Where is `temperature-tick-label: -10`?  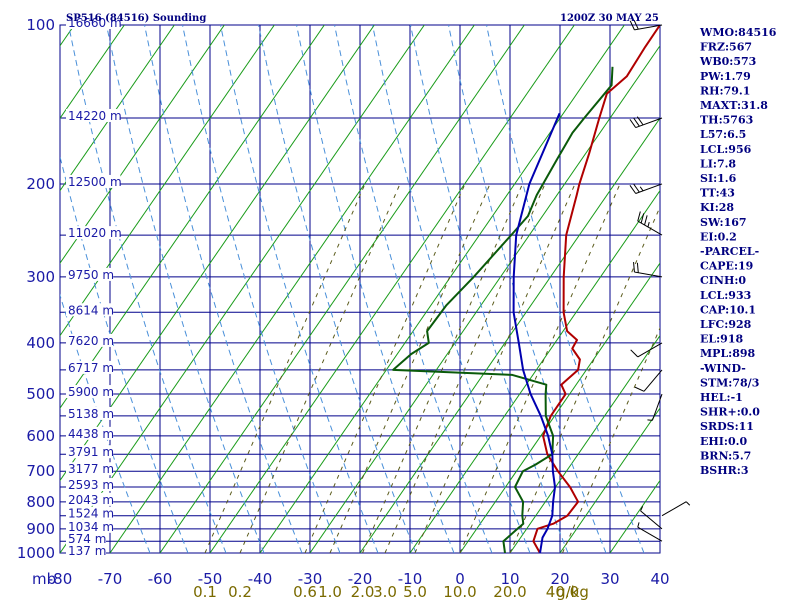 temperature-tick-label: -10 is located at coordinates (410, 579).